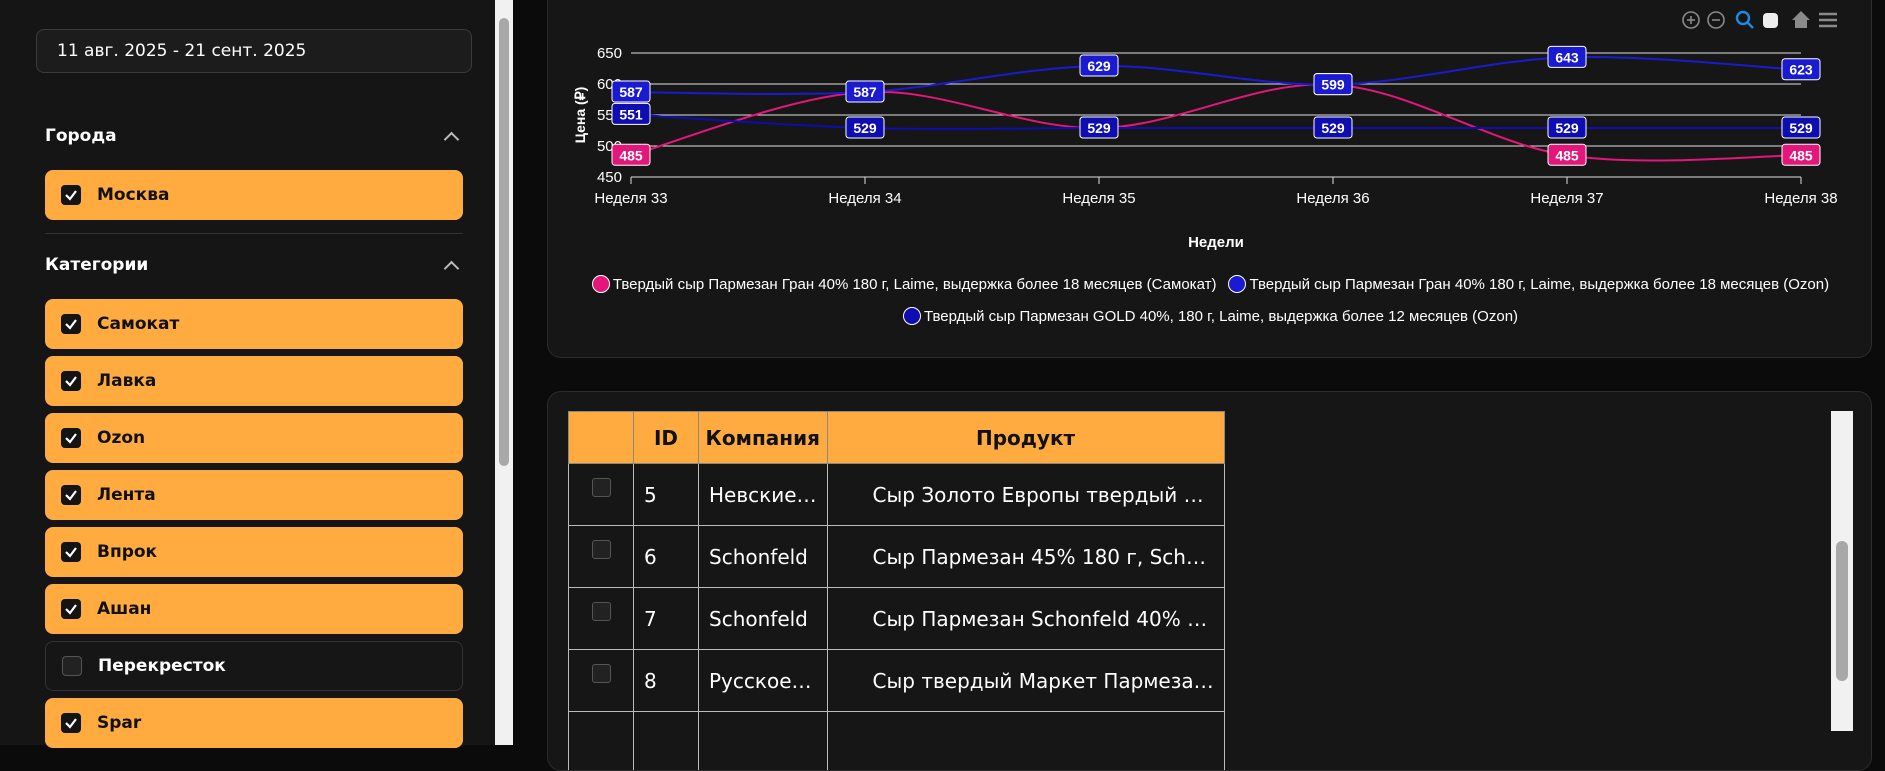  I want to click on data-label-text: 629, so click(1099, 66).